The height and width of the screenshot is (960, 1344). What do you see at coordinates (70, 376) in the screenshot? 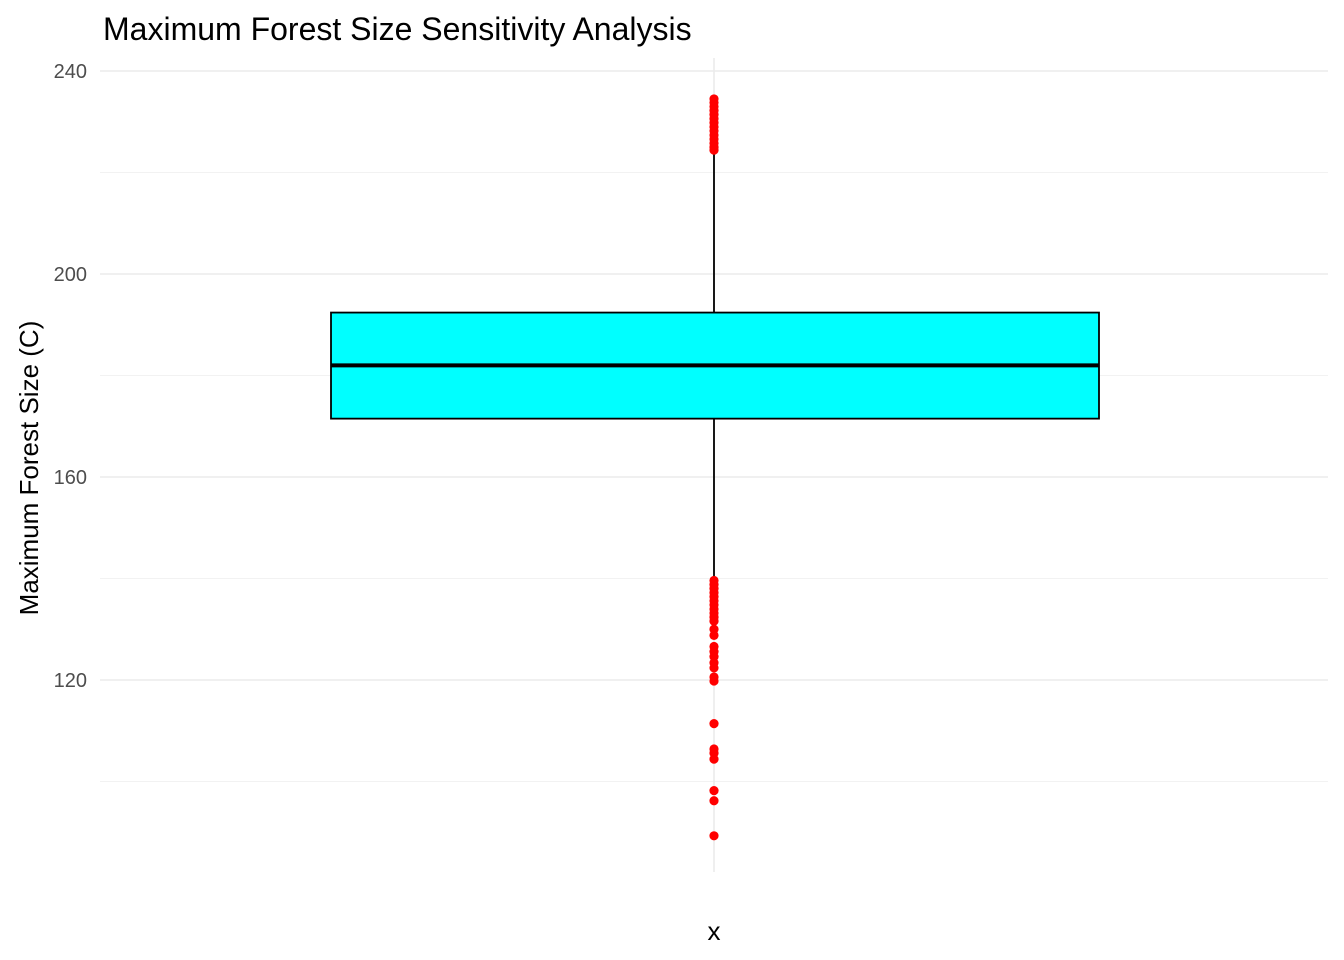
I see `y-tick-labels: 120 160 200 240` at bounding box center [70, 376].